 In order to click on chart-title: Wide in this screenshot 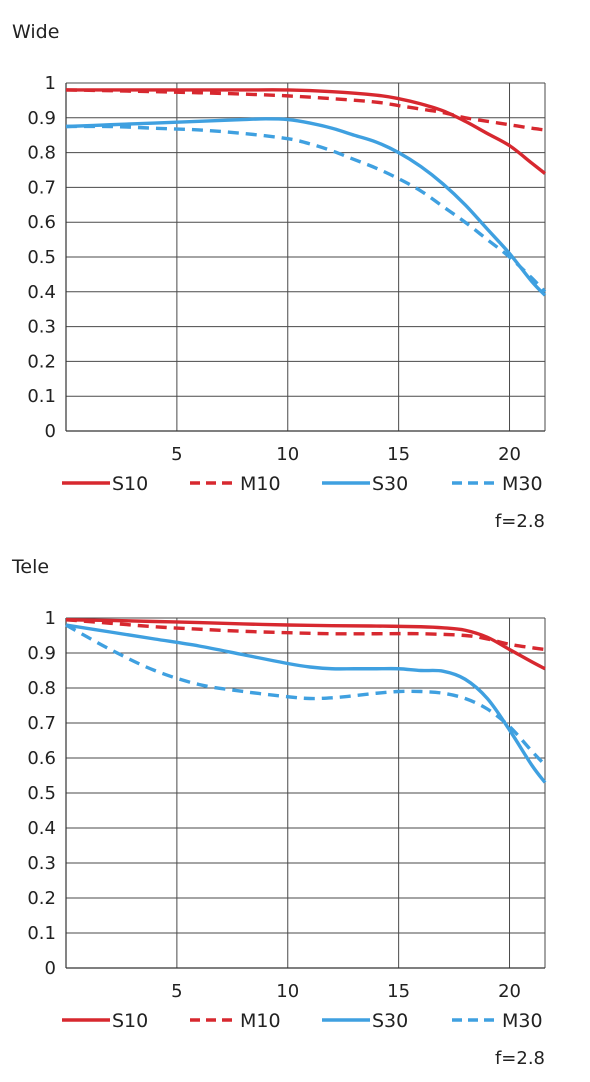, I will do `click(35, 32)`.